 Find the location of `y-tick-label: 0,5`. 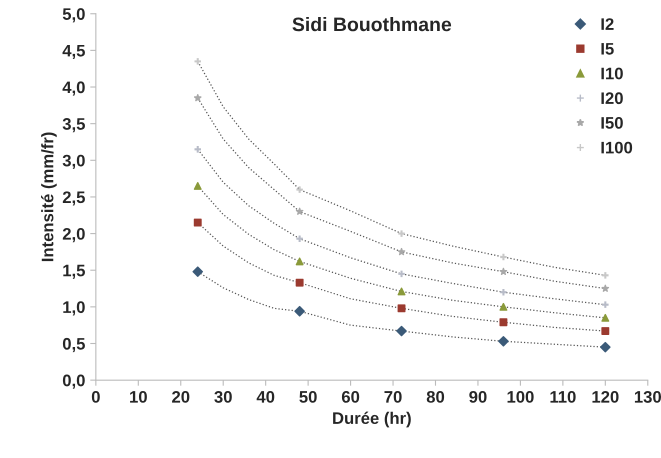

y-tick-label: 0,5 is located at coordinates (73, 345).